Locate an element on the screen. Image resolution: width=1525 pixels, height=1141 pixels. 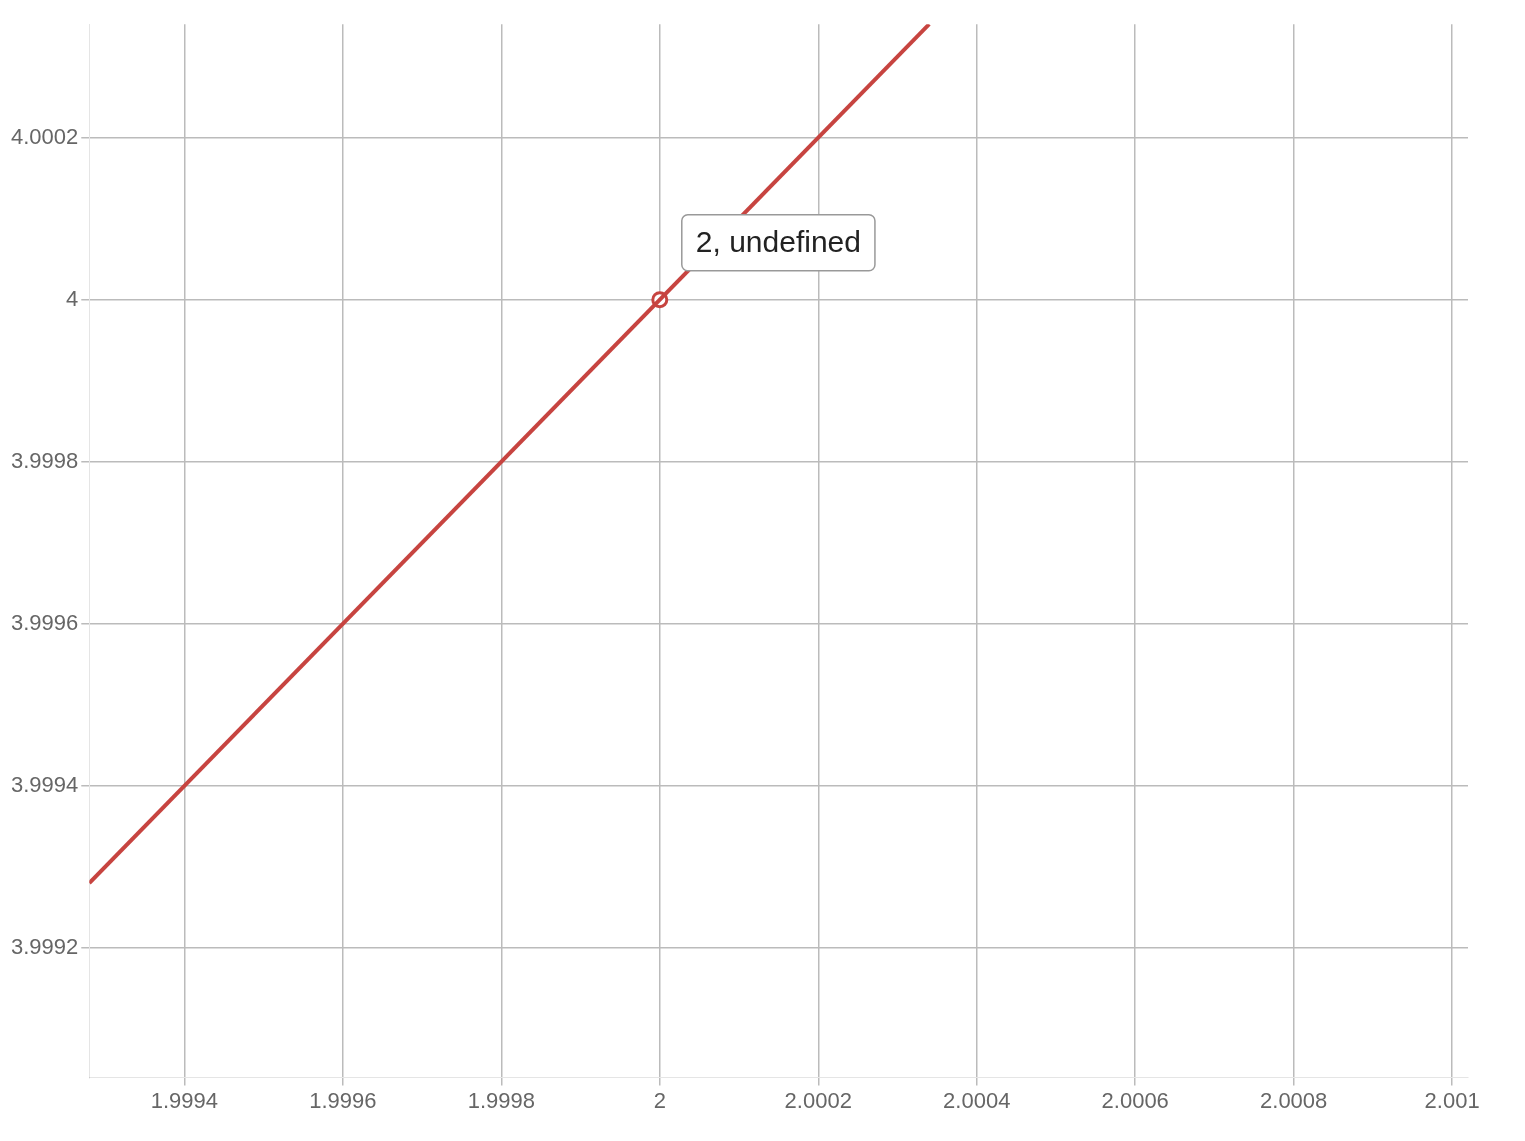
x-tick-label: 2.0004 is located at coordinates (977, 1100).